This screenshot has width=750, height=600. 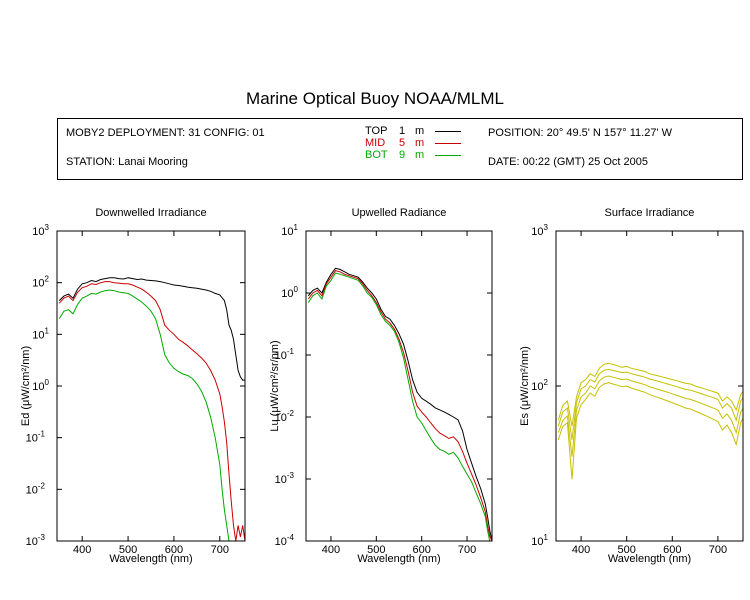 I want to click on chart-title: Upwelled Radiance, so click(x=399, y=213).